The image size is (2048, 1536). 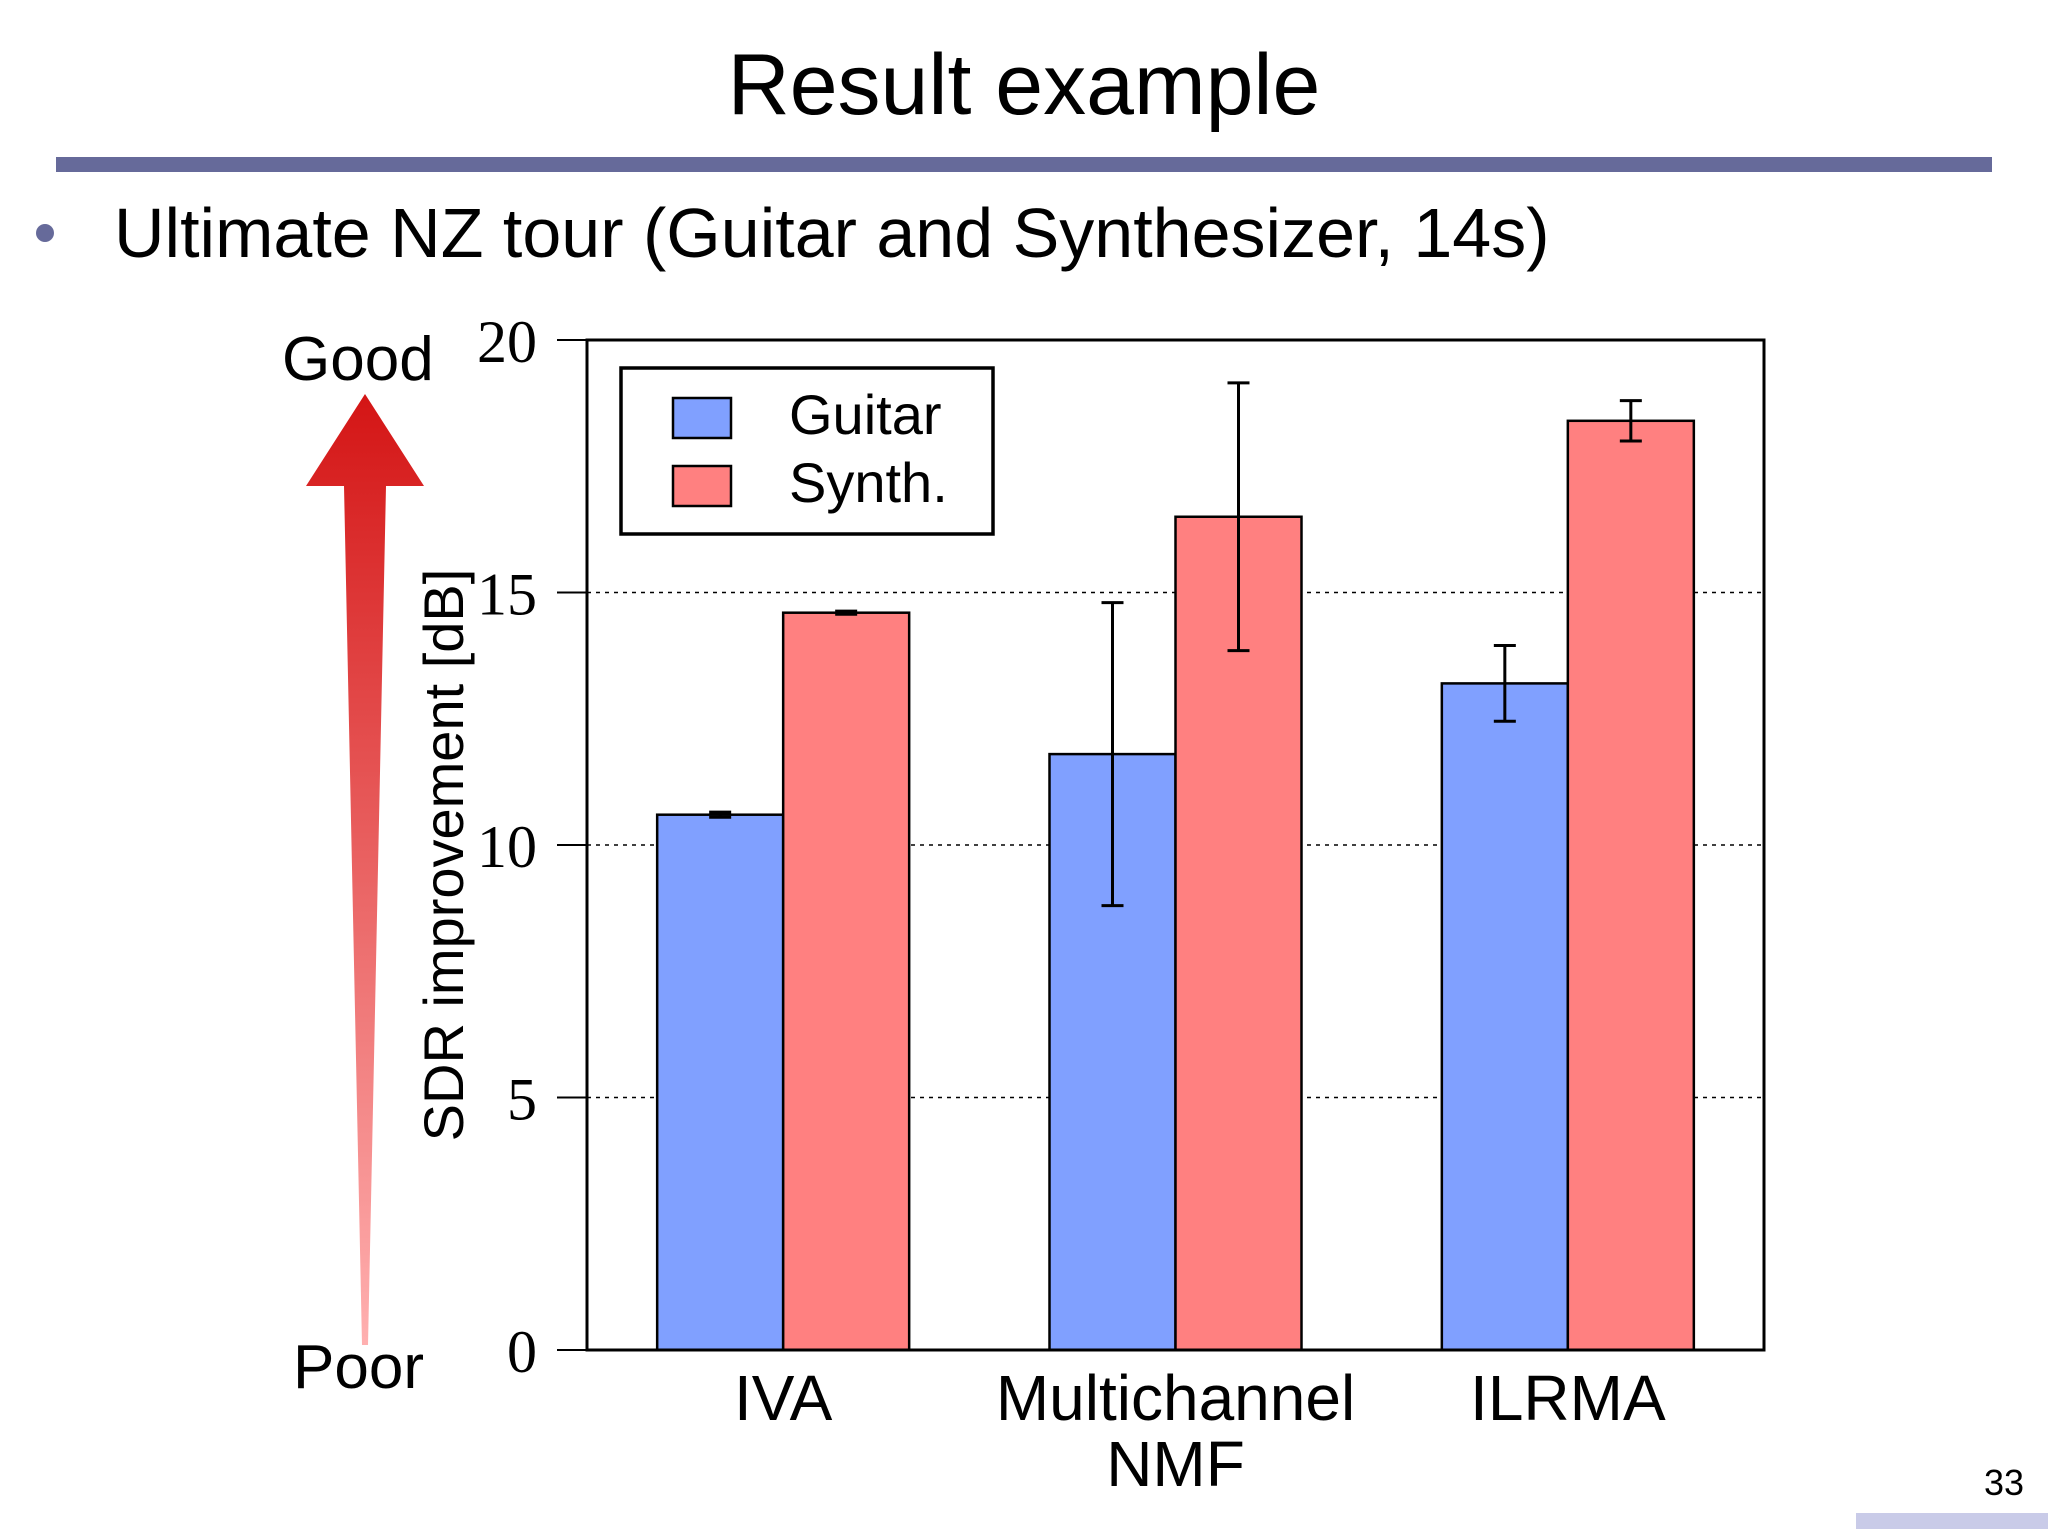 I want to click on legend-label: Synth., so click(x=868, y=482).